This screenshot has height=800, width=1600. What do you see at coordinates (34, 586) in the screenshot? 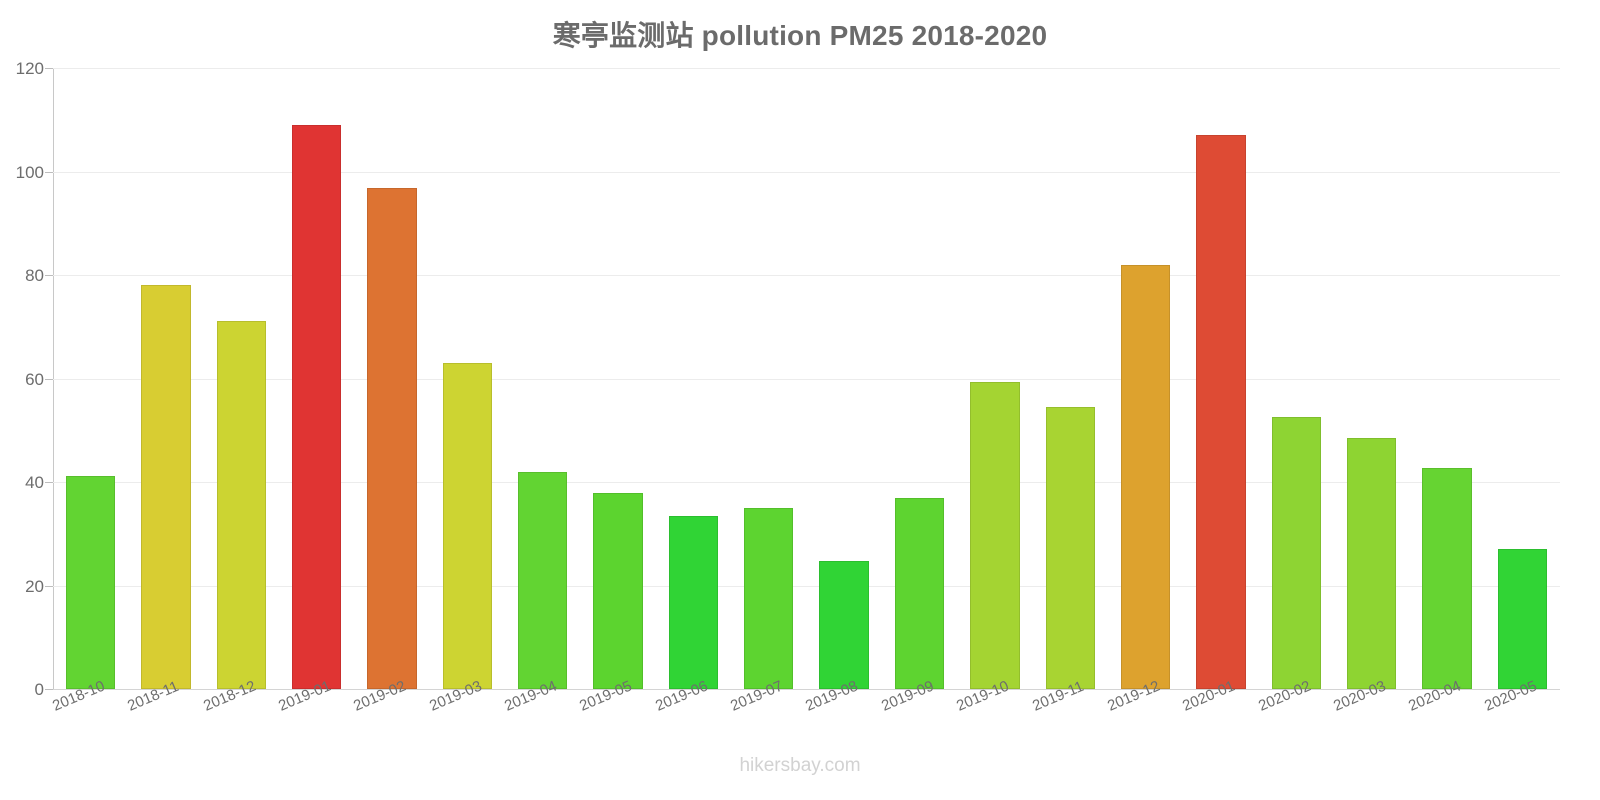
I see `y-axis-label-20: 20` at bounding box center [34, 586].